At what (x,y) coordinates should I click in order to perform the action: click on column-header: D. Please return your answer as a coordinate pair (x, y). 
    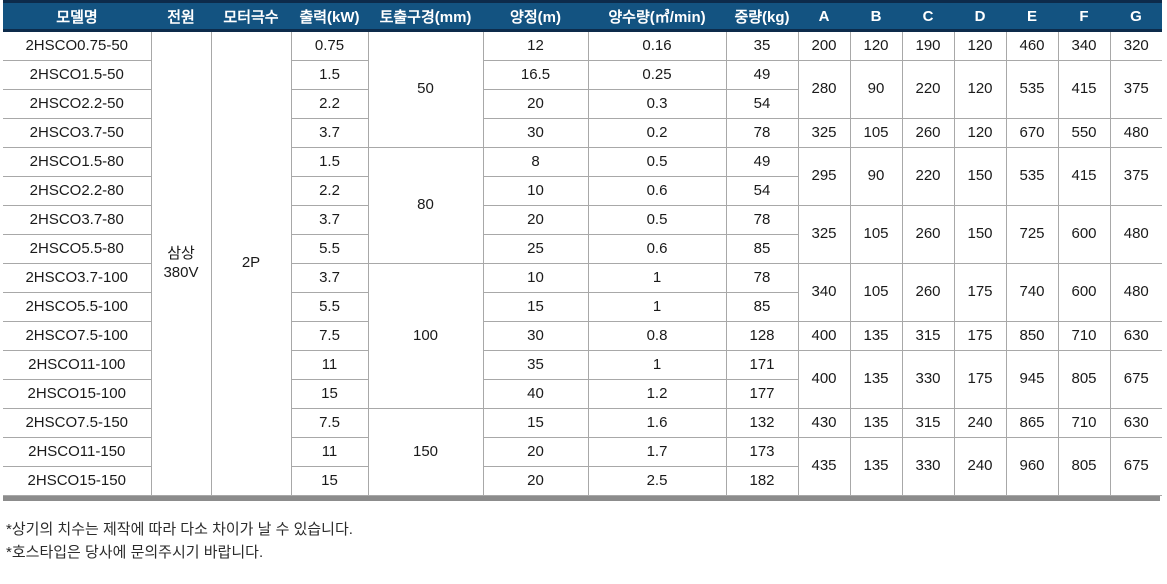
    Looking at the image, I should click on (980, 16).